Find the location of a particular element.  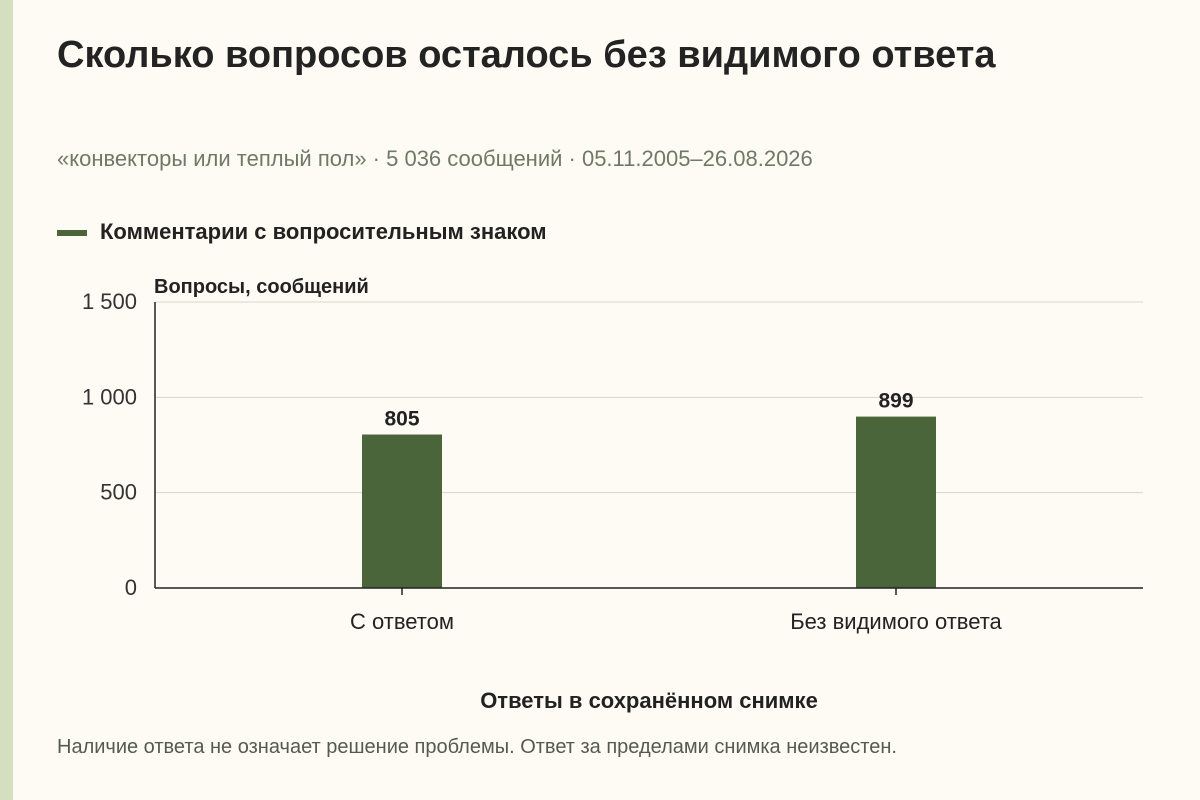

y-tick-label: 1 500 is located at coordinates (109, 301).